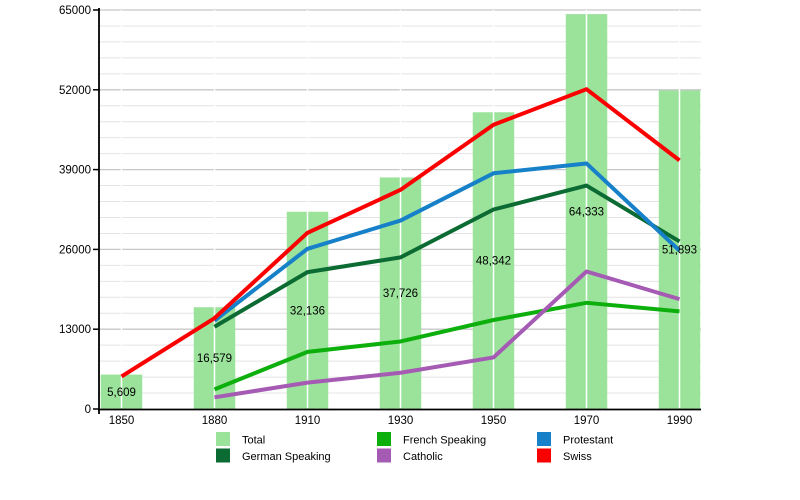 The height and width of the screenshot is (500, 800). Describe the element at coordinates (577, 457) in the screenshot. I see `legend-label-swiss: Swiss` at that location.